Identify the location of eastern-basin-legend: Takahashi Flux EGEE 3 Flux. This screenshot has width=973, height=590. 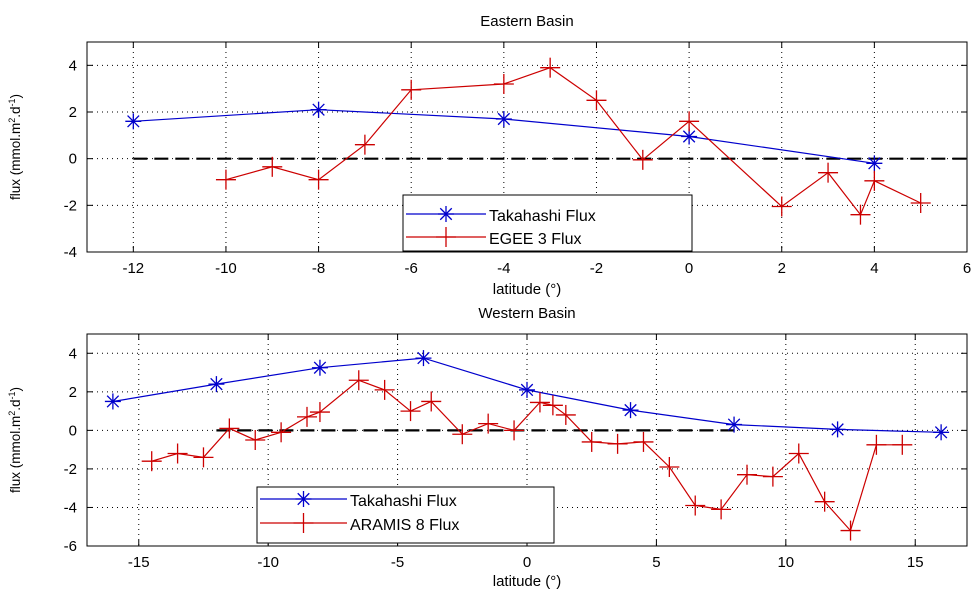
(547, 223).